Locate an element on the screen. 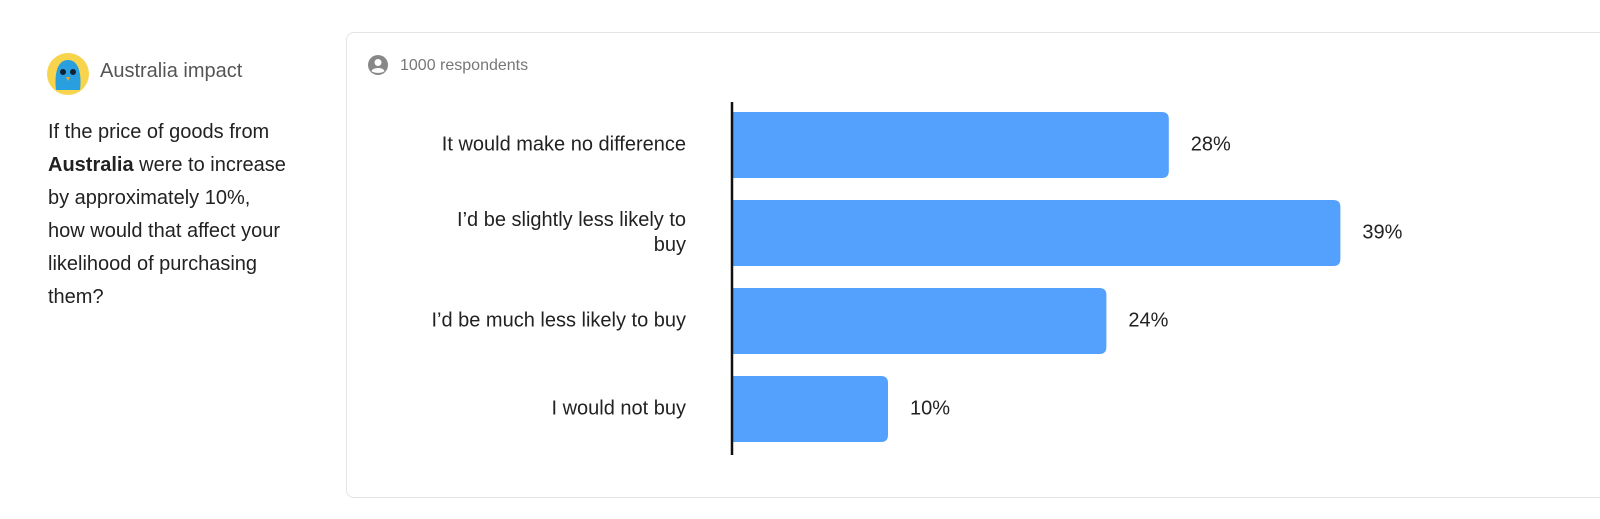  value-label: 24% is located at coordinates (1148, 320).